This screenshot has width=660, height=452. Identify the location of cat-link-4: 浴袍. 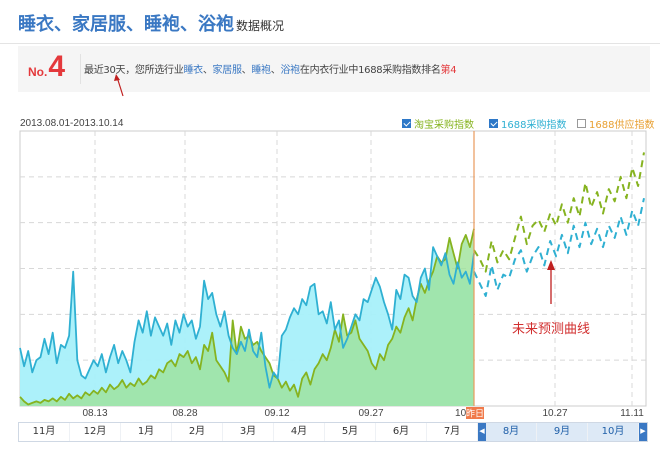
(290, 70).